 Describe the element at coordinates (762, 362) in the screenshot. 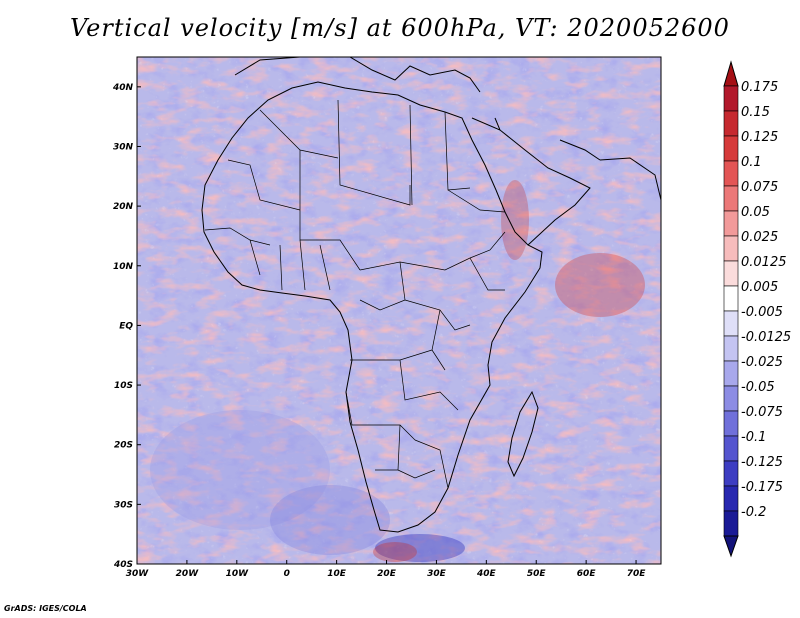

I see `colorbar-label-11: -0.025` at that location.